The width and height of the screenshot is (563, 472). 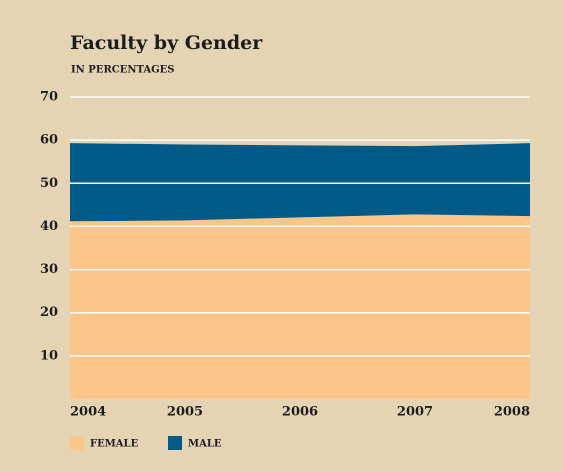 What do you see at coordinates (205, 444) in the screenshot?
I see `legend-label: MALE` at bounding box center [205, 444].